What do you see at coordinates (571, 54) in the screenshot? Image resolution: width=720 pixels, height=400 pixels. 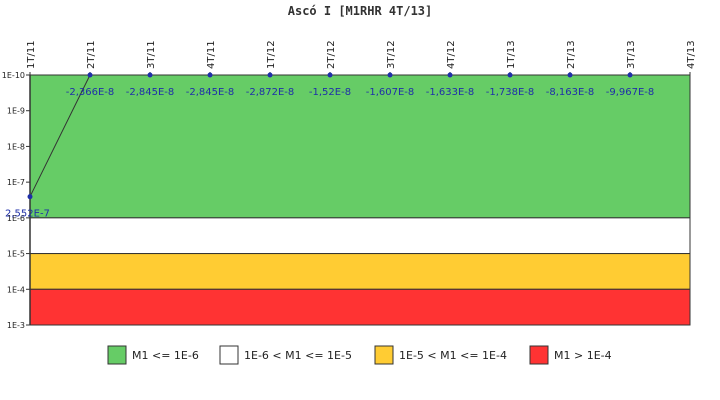 I see `x-tick-label: 2T/13` at bounding box center [571, 54].